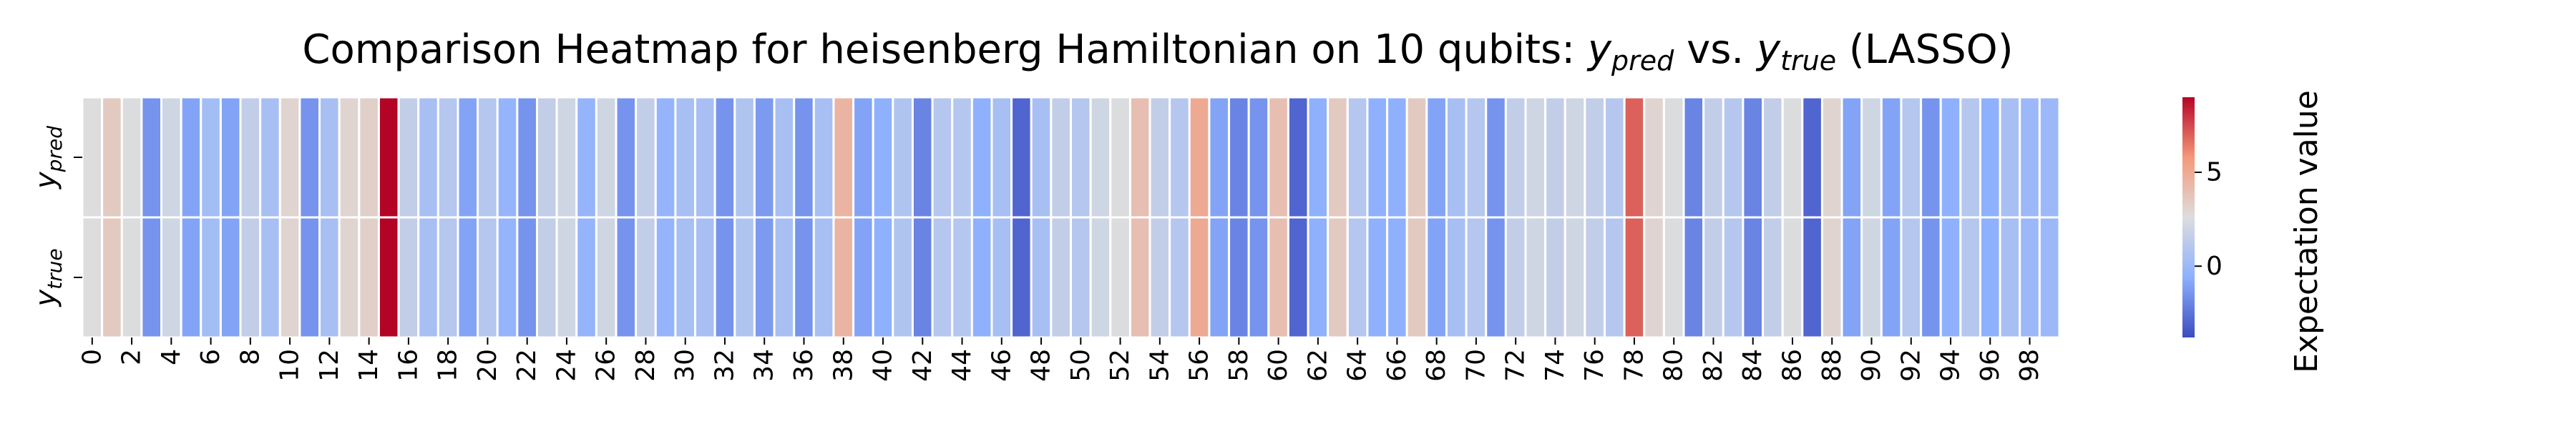 The height and width of the screenshot is (429, 2576). I want to click on x-tick-label: 76, so click(1594, 365).